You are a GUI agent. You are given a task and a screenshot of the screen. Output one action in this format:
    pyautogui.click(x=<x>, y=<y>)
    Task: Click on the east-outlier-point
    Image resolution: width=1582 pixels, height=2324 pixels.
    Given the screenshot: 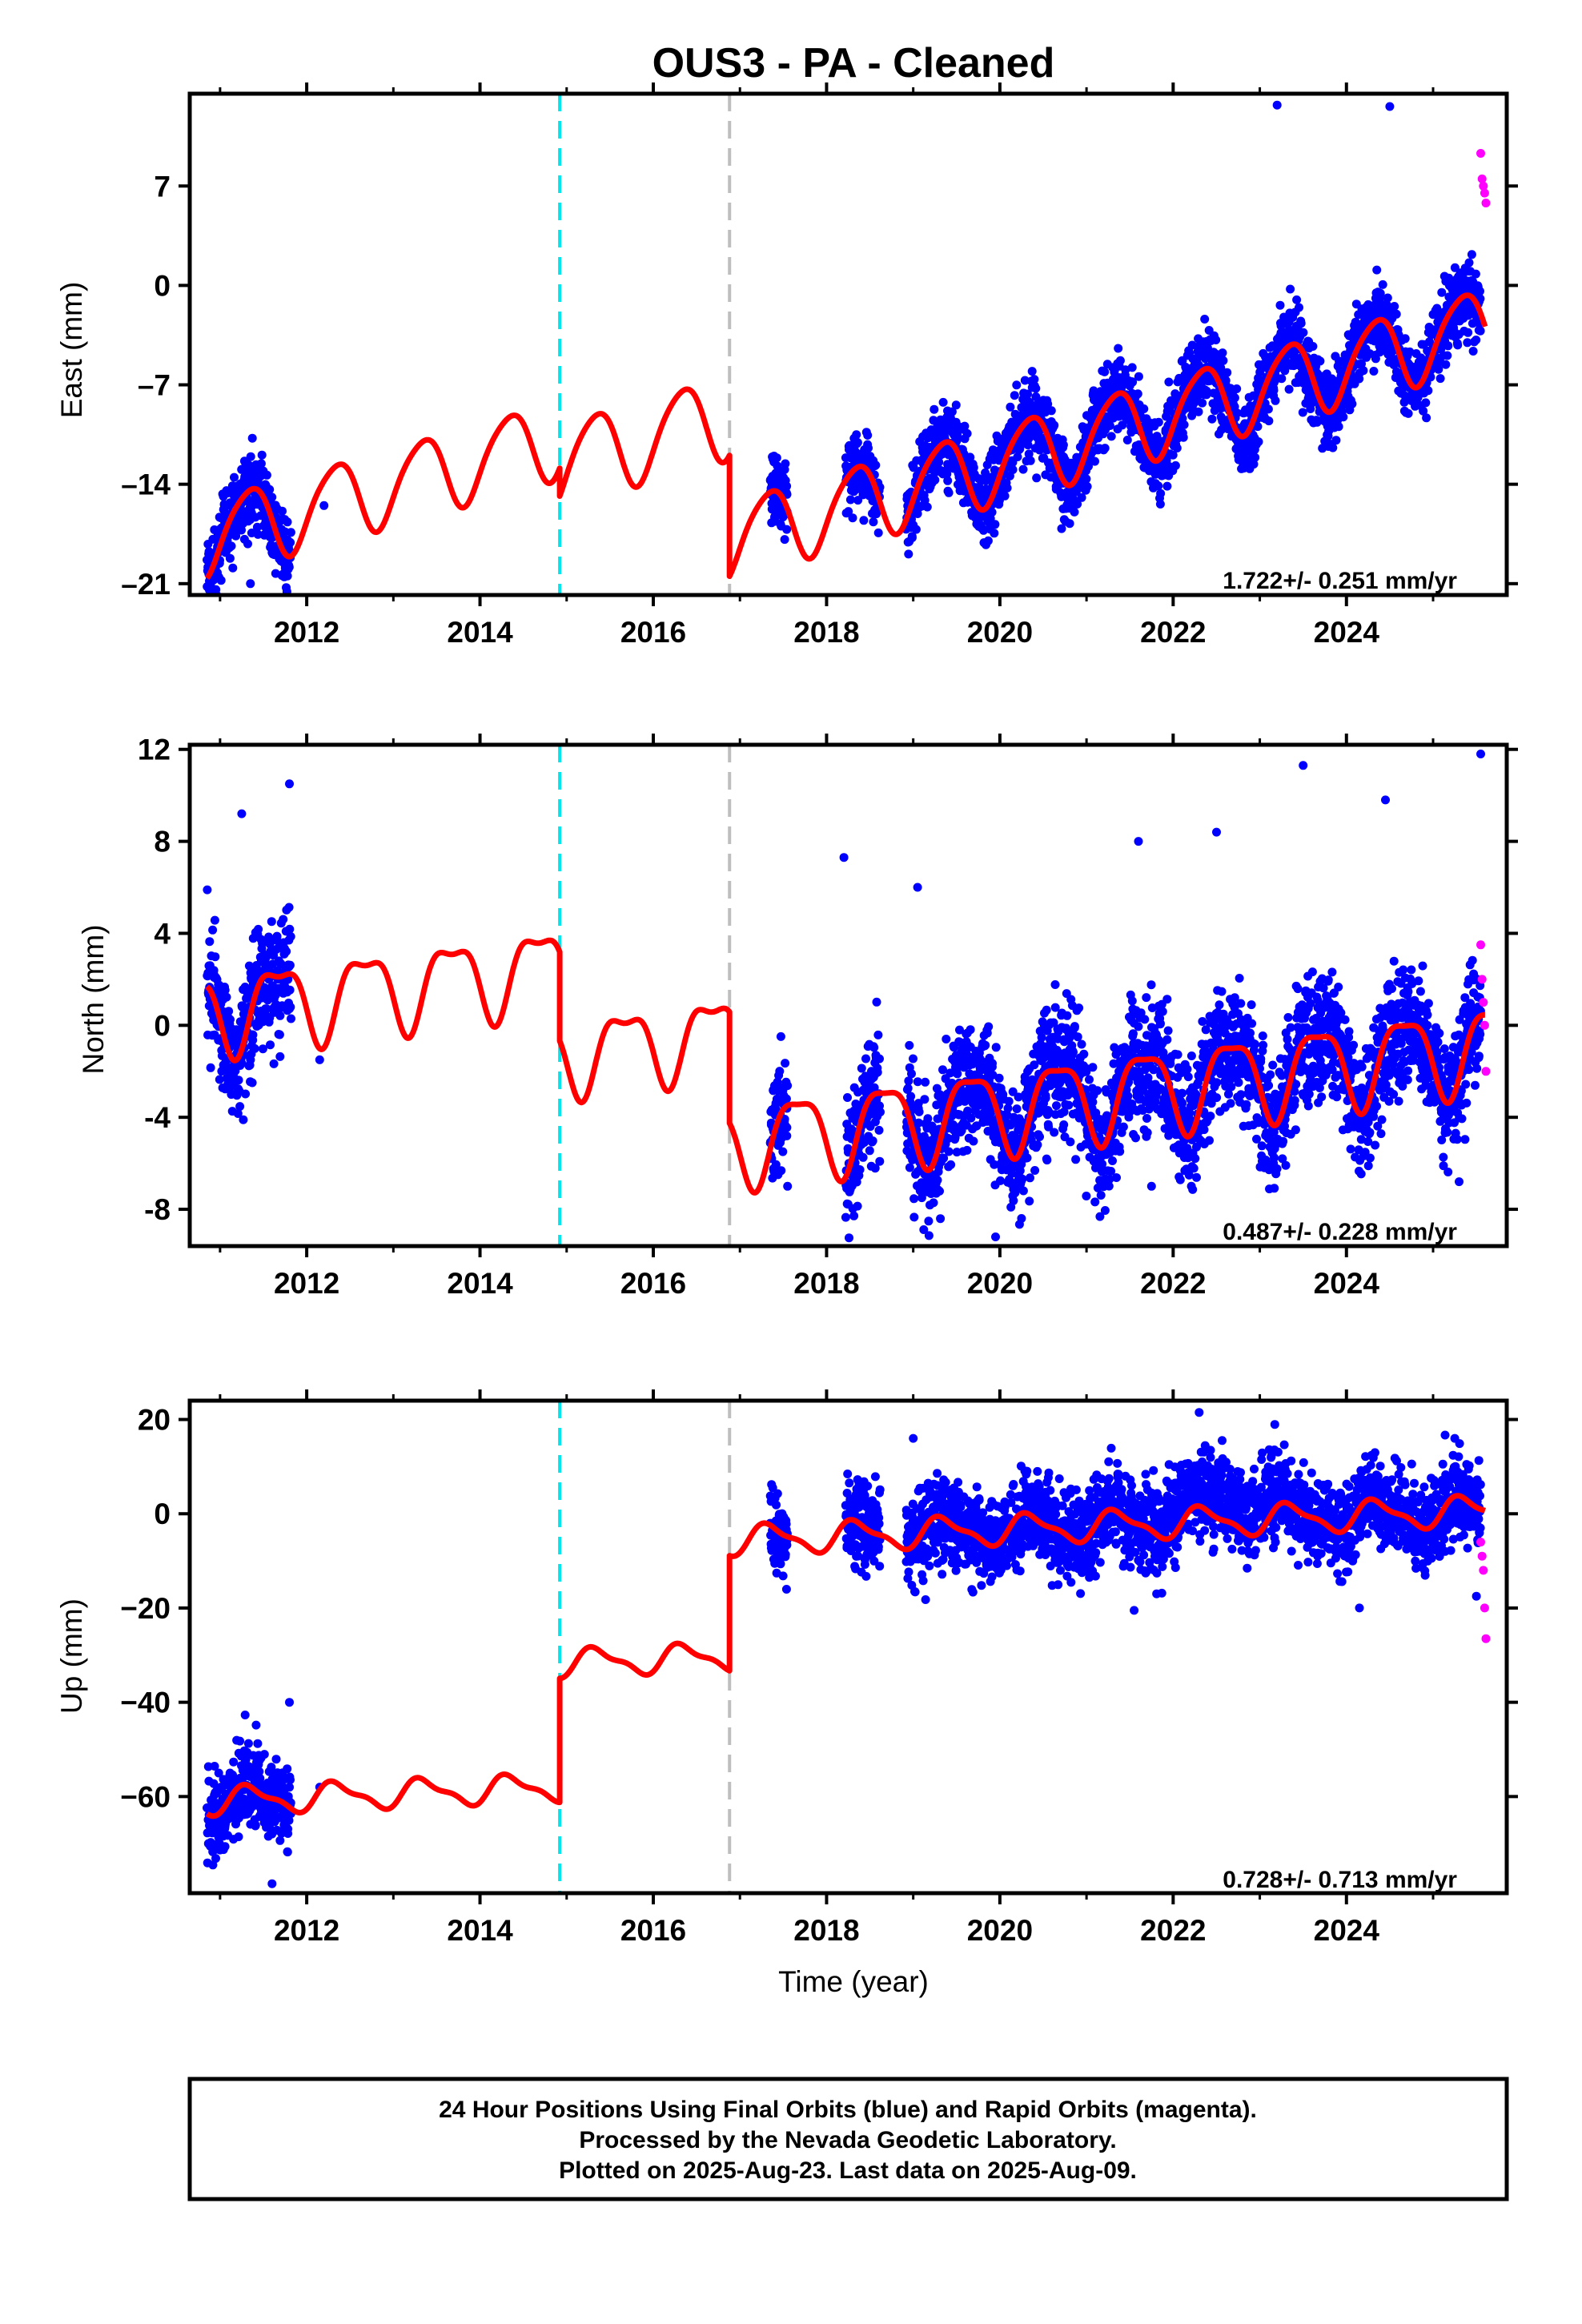 What is the action you would take?
    pyautogui.click(x=1390, y=106)
    